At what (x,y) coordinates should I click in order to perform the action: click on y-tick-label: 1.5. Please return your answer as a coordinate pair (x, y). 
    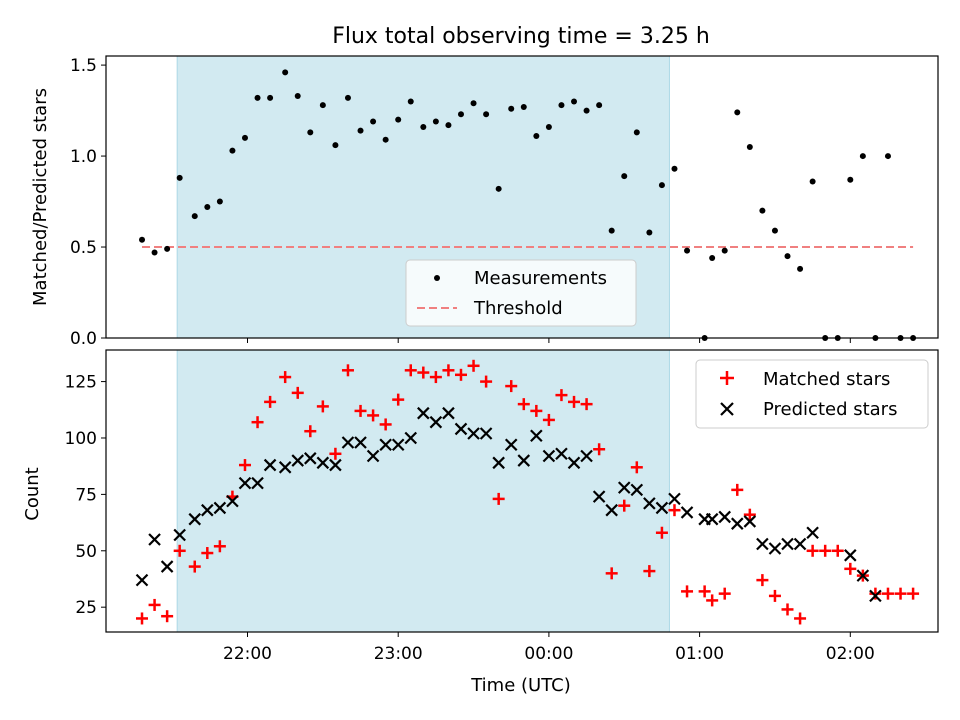
    Looking at the image, I should click on (83, 66).